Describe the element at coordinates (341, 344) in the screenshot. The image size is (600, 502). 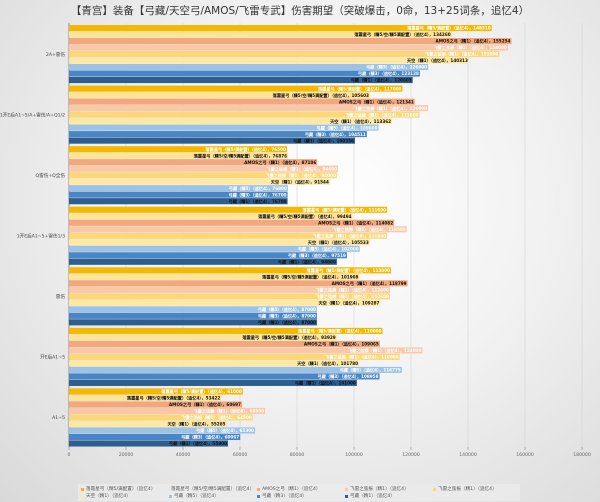
I see `data-label: AMOS之弓（精1）（追忆4），109065` at that location.